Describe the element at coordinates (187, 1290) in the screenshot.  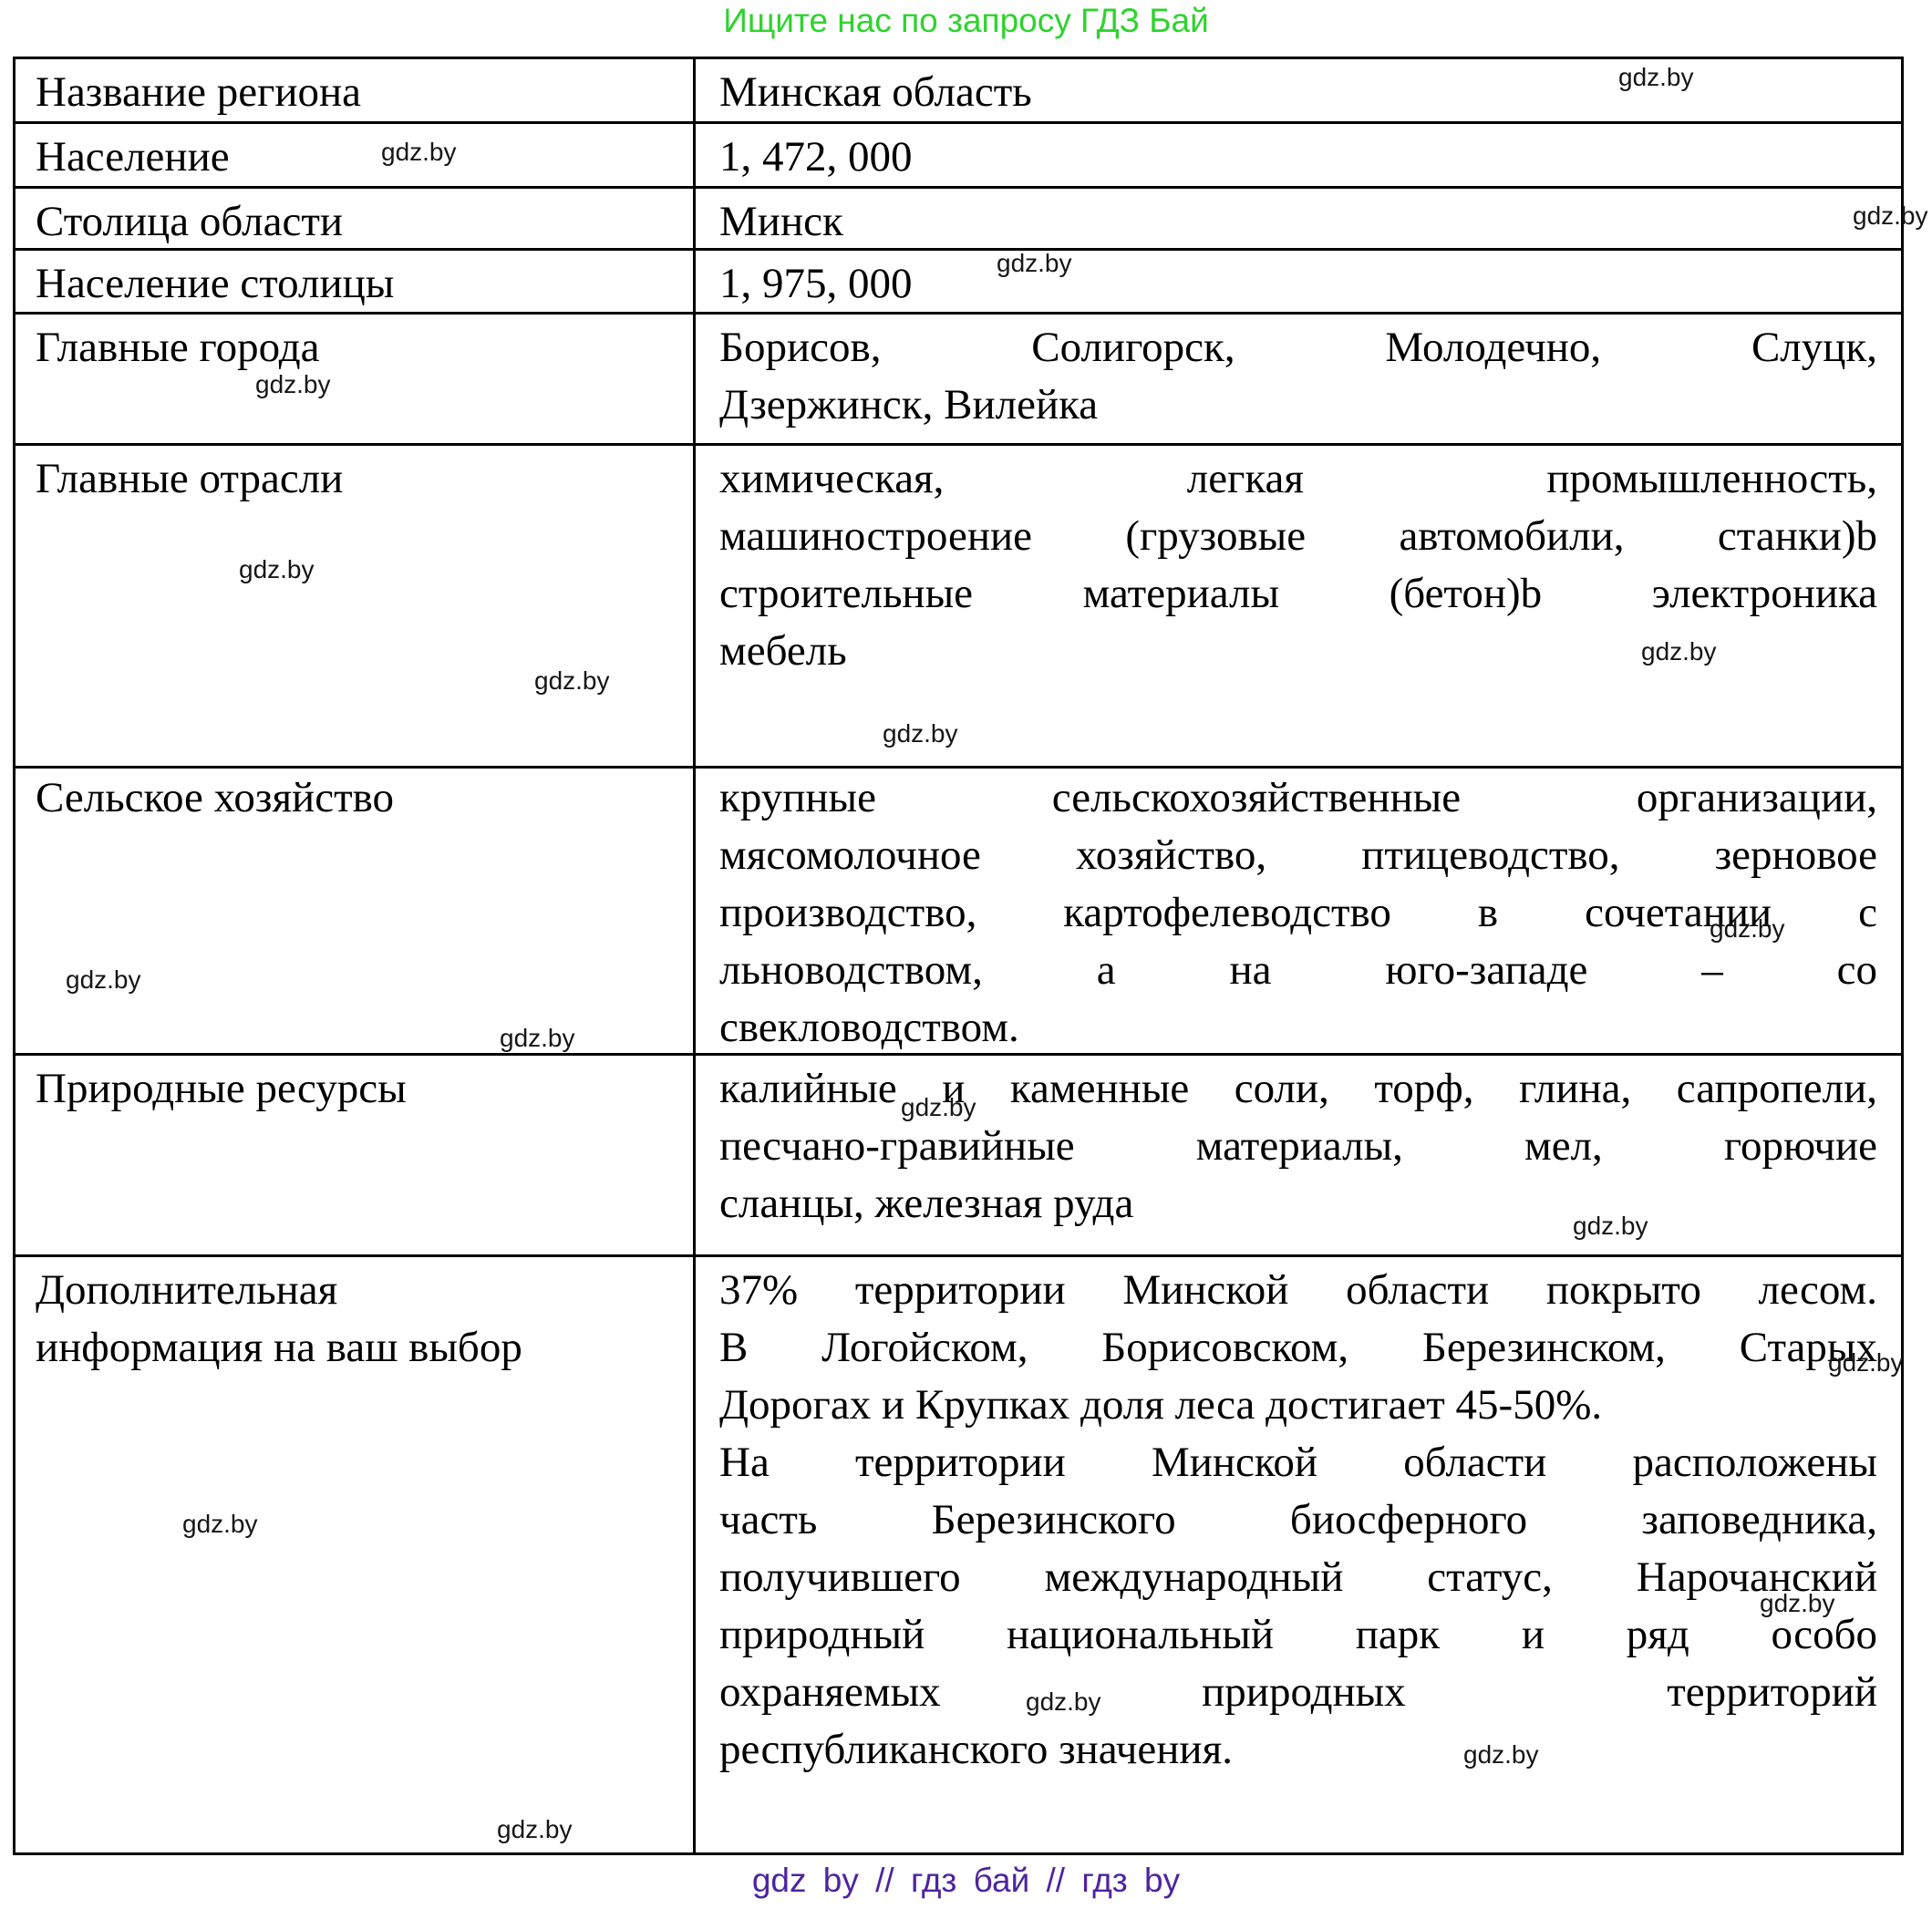
I see `label-line: Дополнительная` at that location.